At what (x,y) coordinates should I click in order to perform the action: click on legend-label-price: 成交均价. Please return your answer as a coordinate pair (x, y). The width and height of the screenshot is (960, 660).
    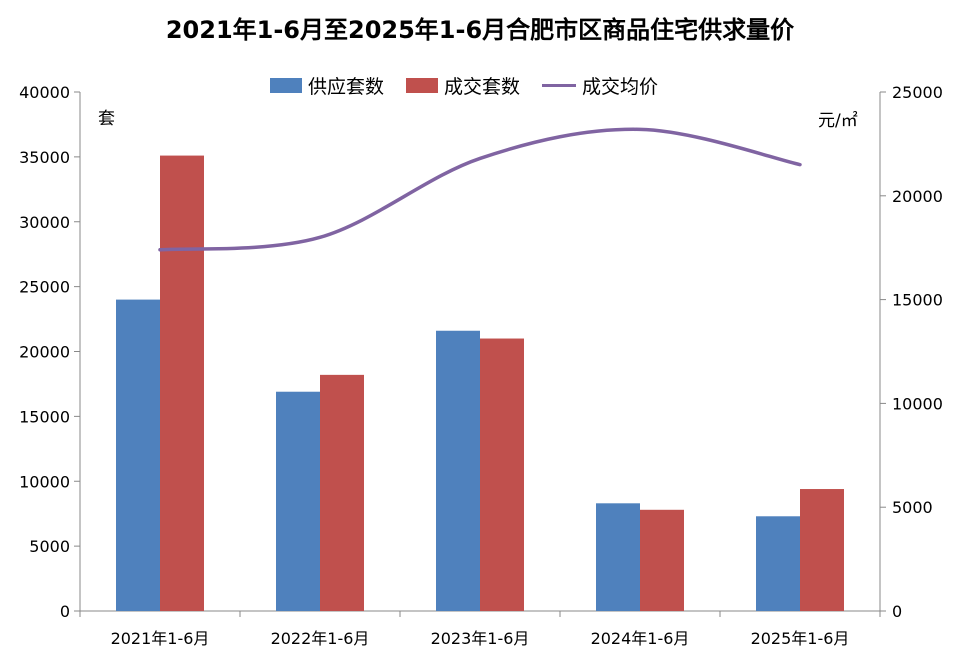
    Looking at the image, I should click on (620, 87).